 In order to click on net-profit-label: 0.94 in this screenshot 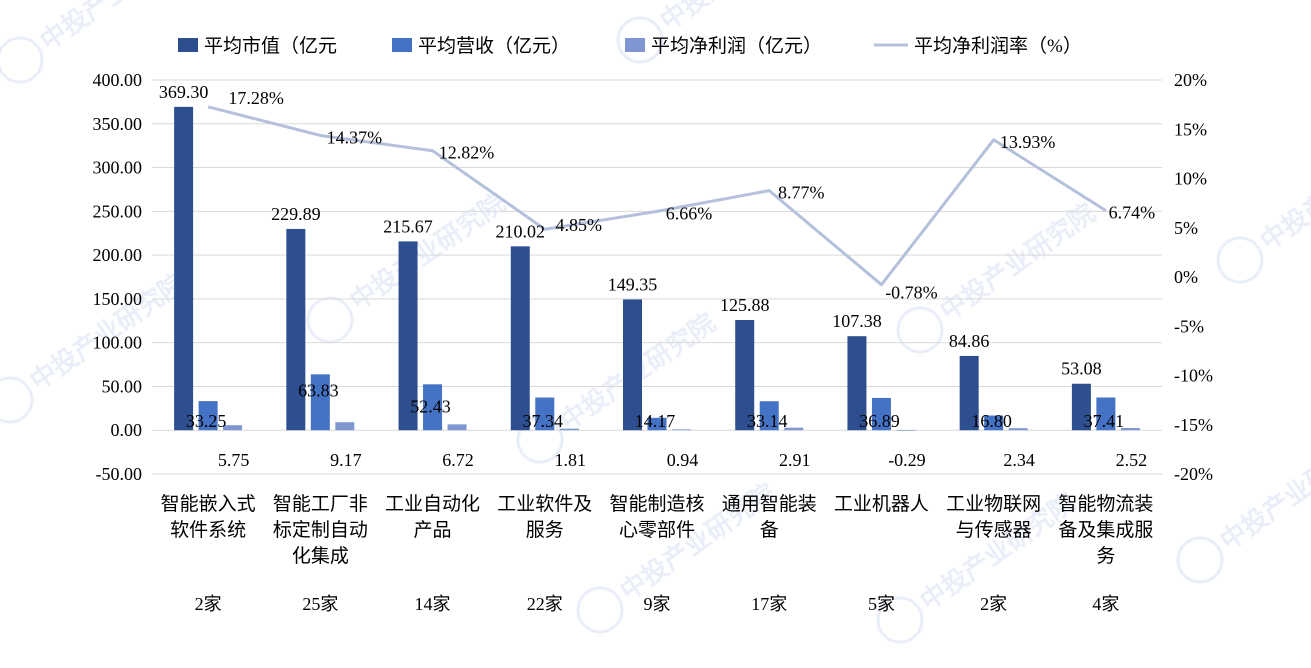, I will do `click(683, 460)`.